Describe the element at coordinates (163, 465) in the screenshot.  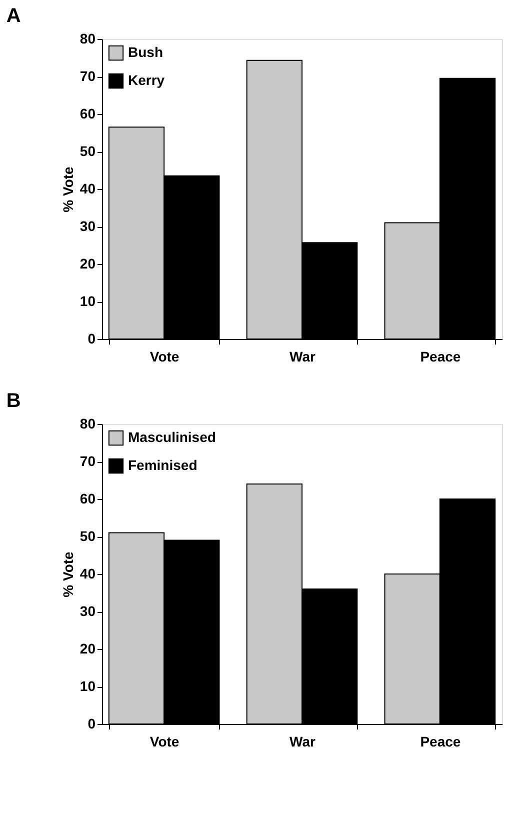
I see `legend-label: Feminised` at that location.